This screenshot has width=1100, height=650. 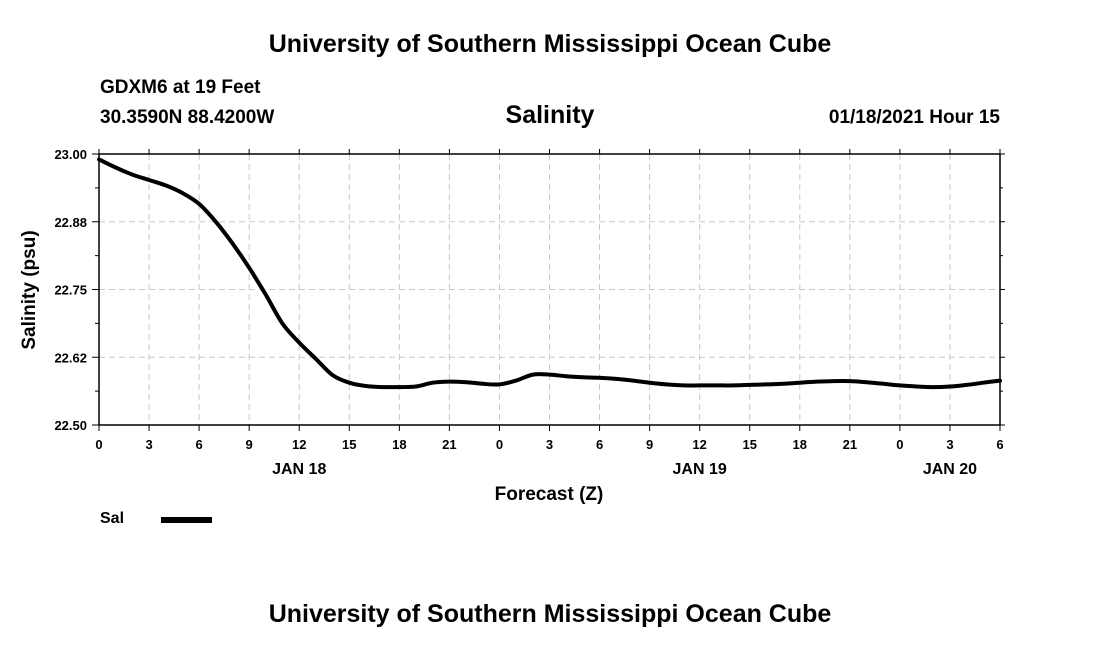 What do you see at coordinates (70, 154) in the screenshot?
I see `y-tick-label: 23.00` at bounding box center [70, 154].